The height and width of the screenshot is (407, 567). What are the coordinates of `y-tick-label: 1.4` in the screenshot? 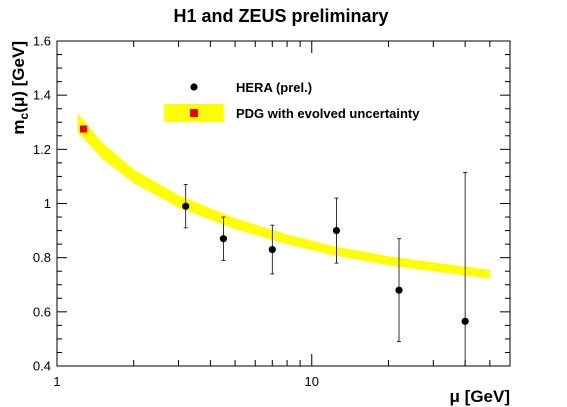 It's located at (42, 95).